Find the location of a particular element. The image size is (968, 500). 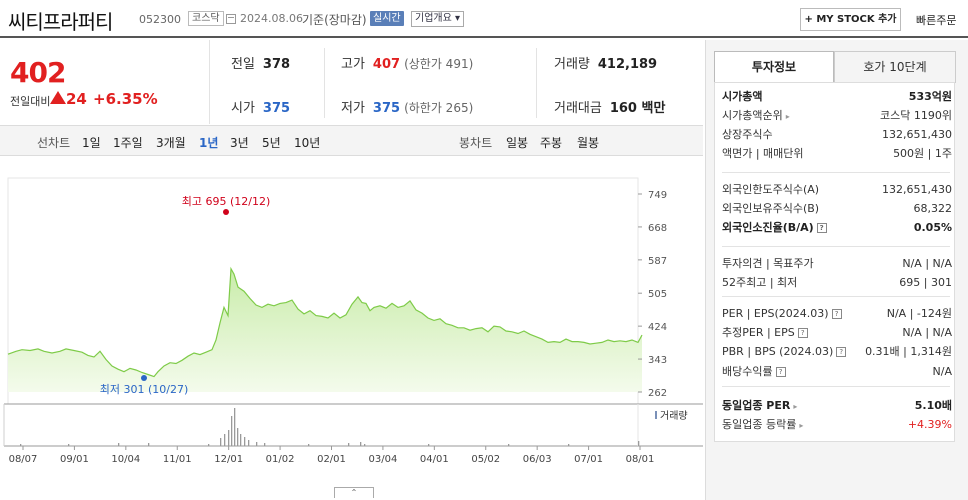

stat-low: 저가 375 (하한가 265) is located at coordinates (407, 106).